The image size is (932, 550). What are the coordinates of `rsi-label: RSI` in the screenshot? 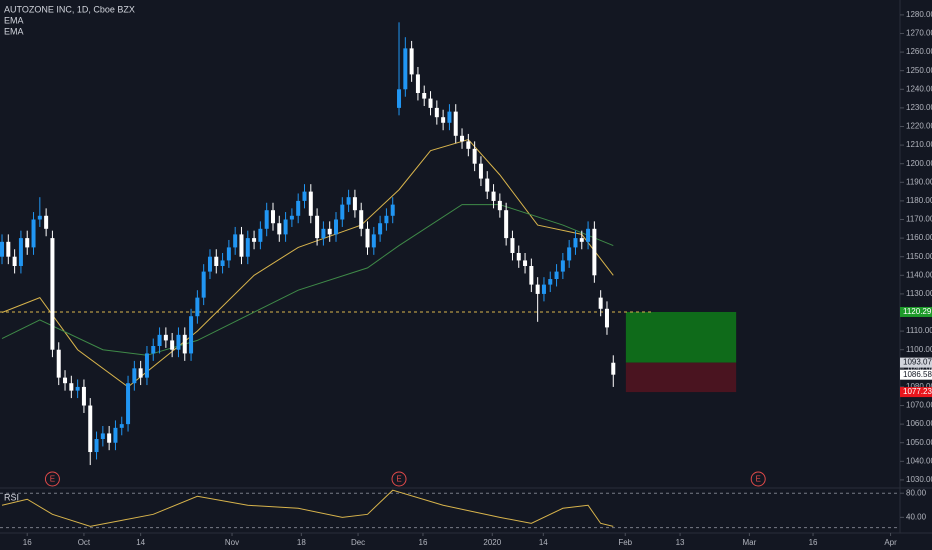 It's located at (11, 497).